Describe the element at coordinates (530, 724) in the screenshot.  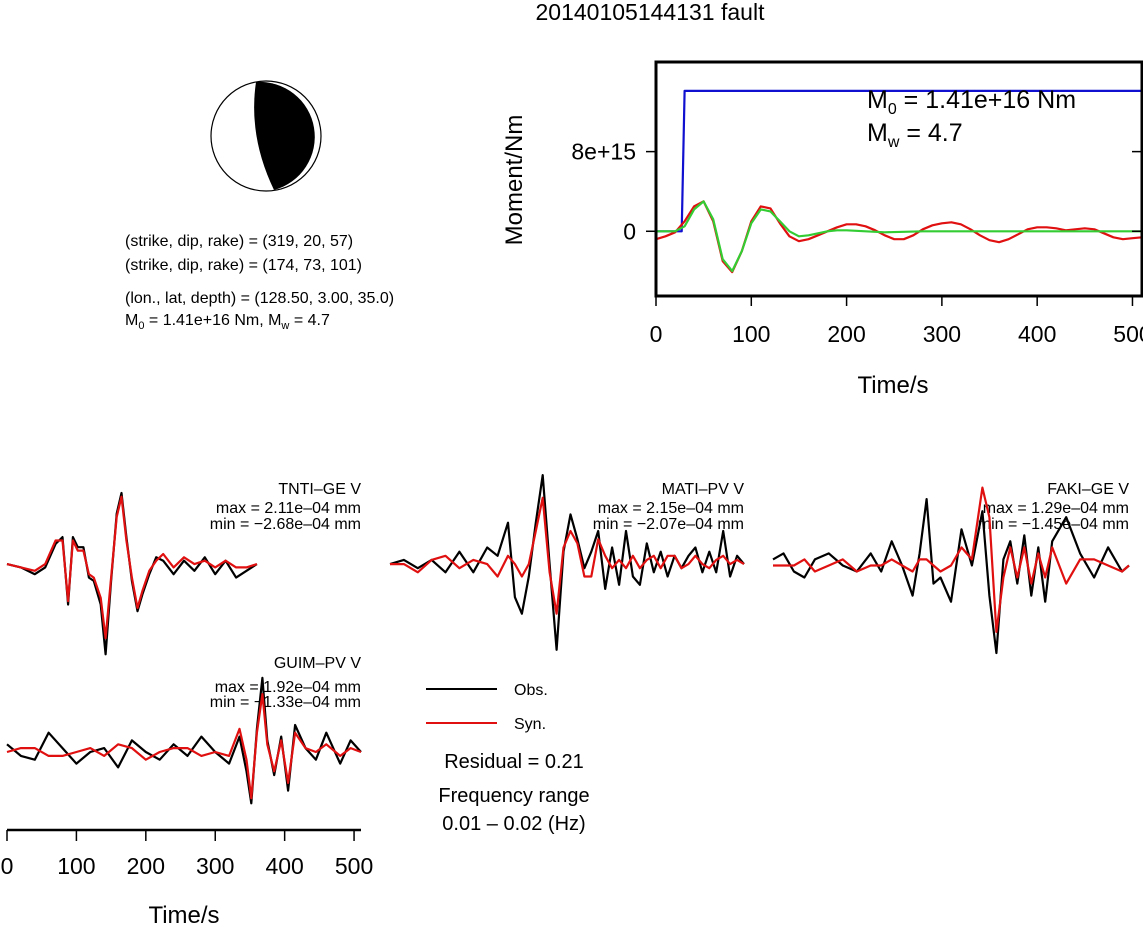
I see `legend-syn-label: Syn.` at that location.